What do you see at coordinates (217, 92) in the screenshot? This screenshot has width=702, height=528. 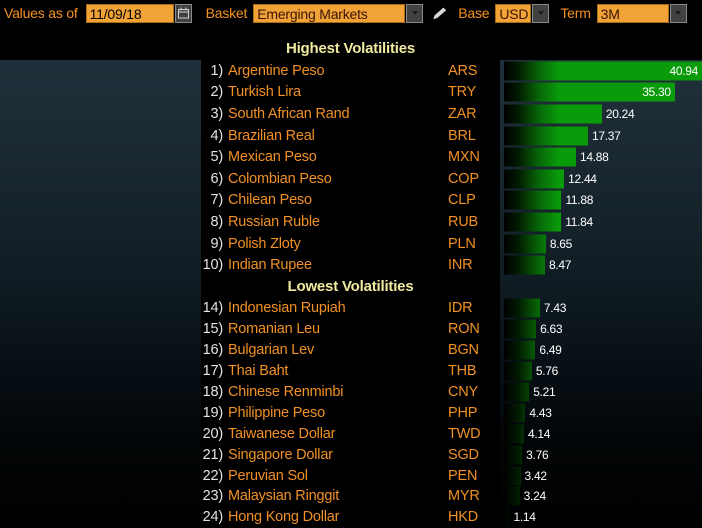 I see `row-rank: 2)` at bounding box center [217, 92].